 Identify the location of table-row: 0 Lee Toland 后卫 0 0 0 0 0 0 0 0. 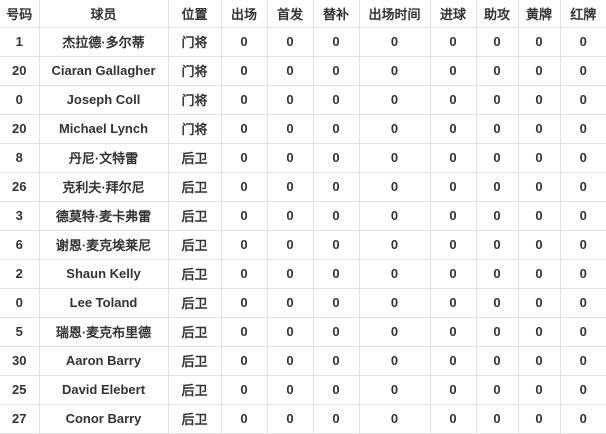
(303, 303).